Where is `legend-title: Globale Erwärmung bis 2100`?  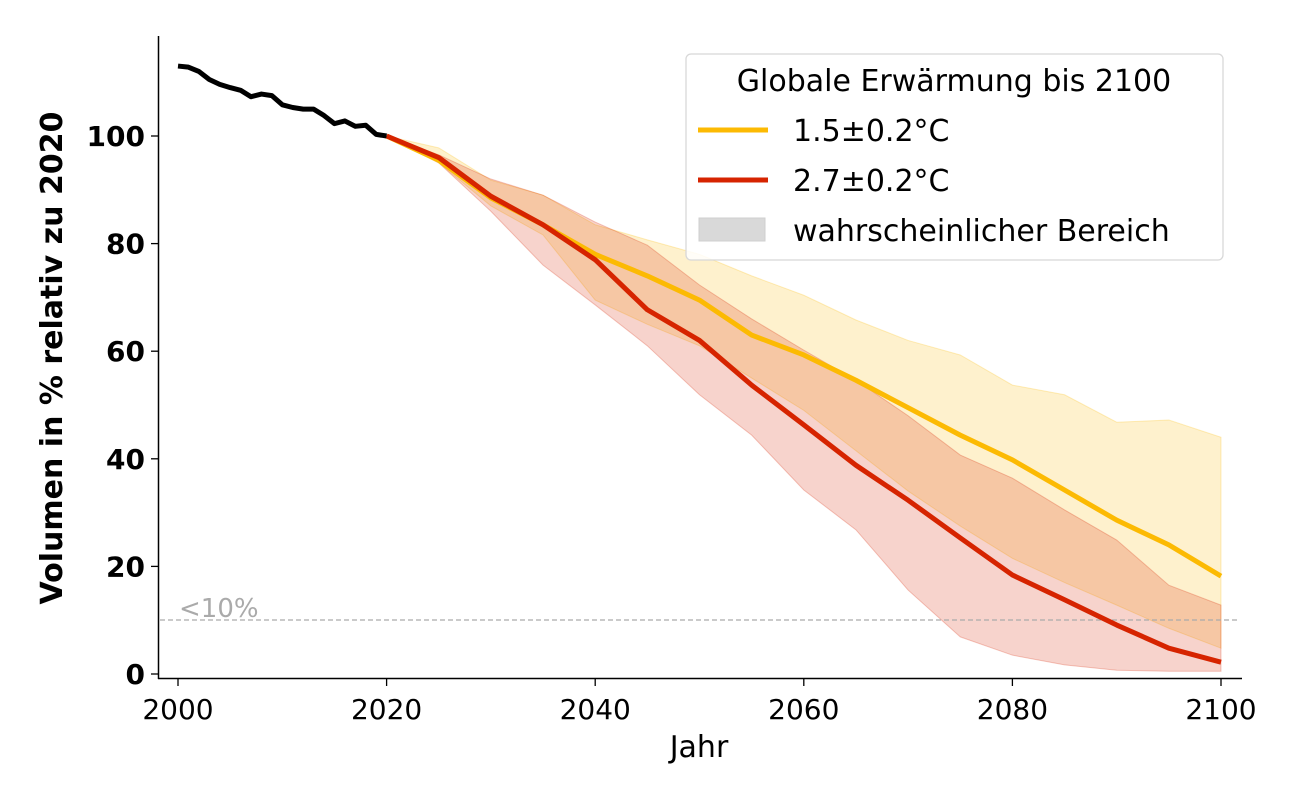 legend-title: Globale Erwärmung bis 2100 is located at coordinates (954, 81).